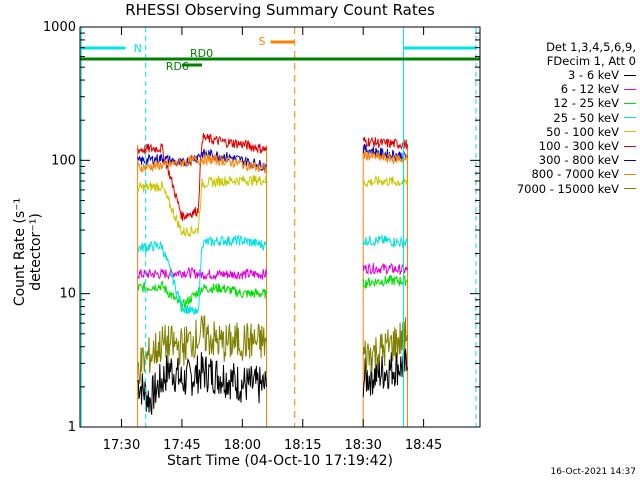 Image resolution: width=640 pixels, height=480 pixels. Describe the element at coordinates (242, 445) in the screenshot. I see `x-tick-label-2: 18:00` at that location.